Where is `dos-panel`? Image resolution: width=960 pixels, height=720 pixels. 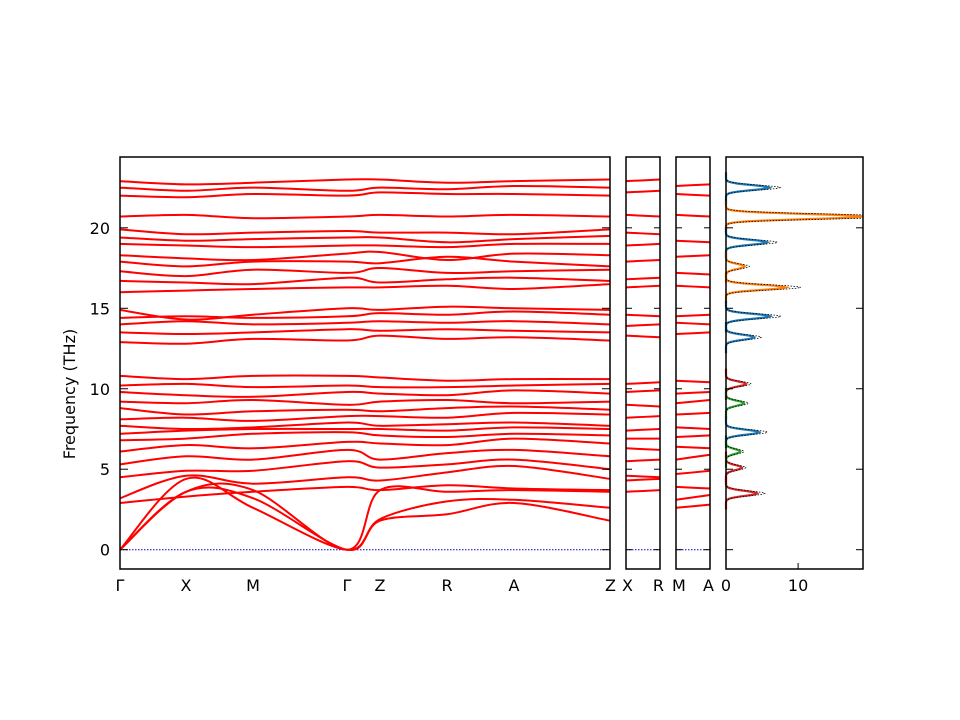 dos-panel is located at coordinates (794, 353).